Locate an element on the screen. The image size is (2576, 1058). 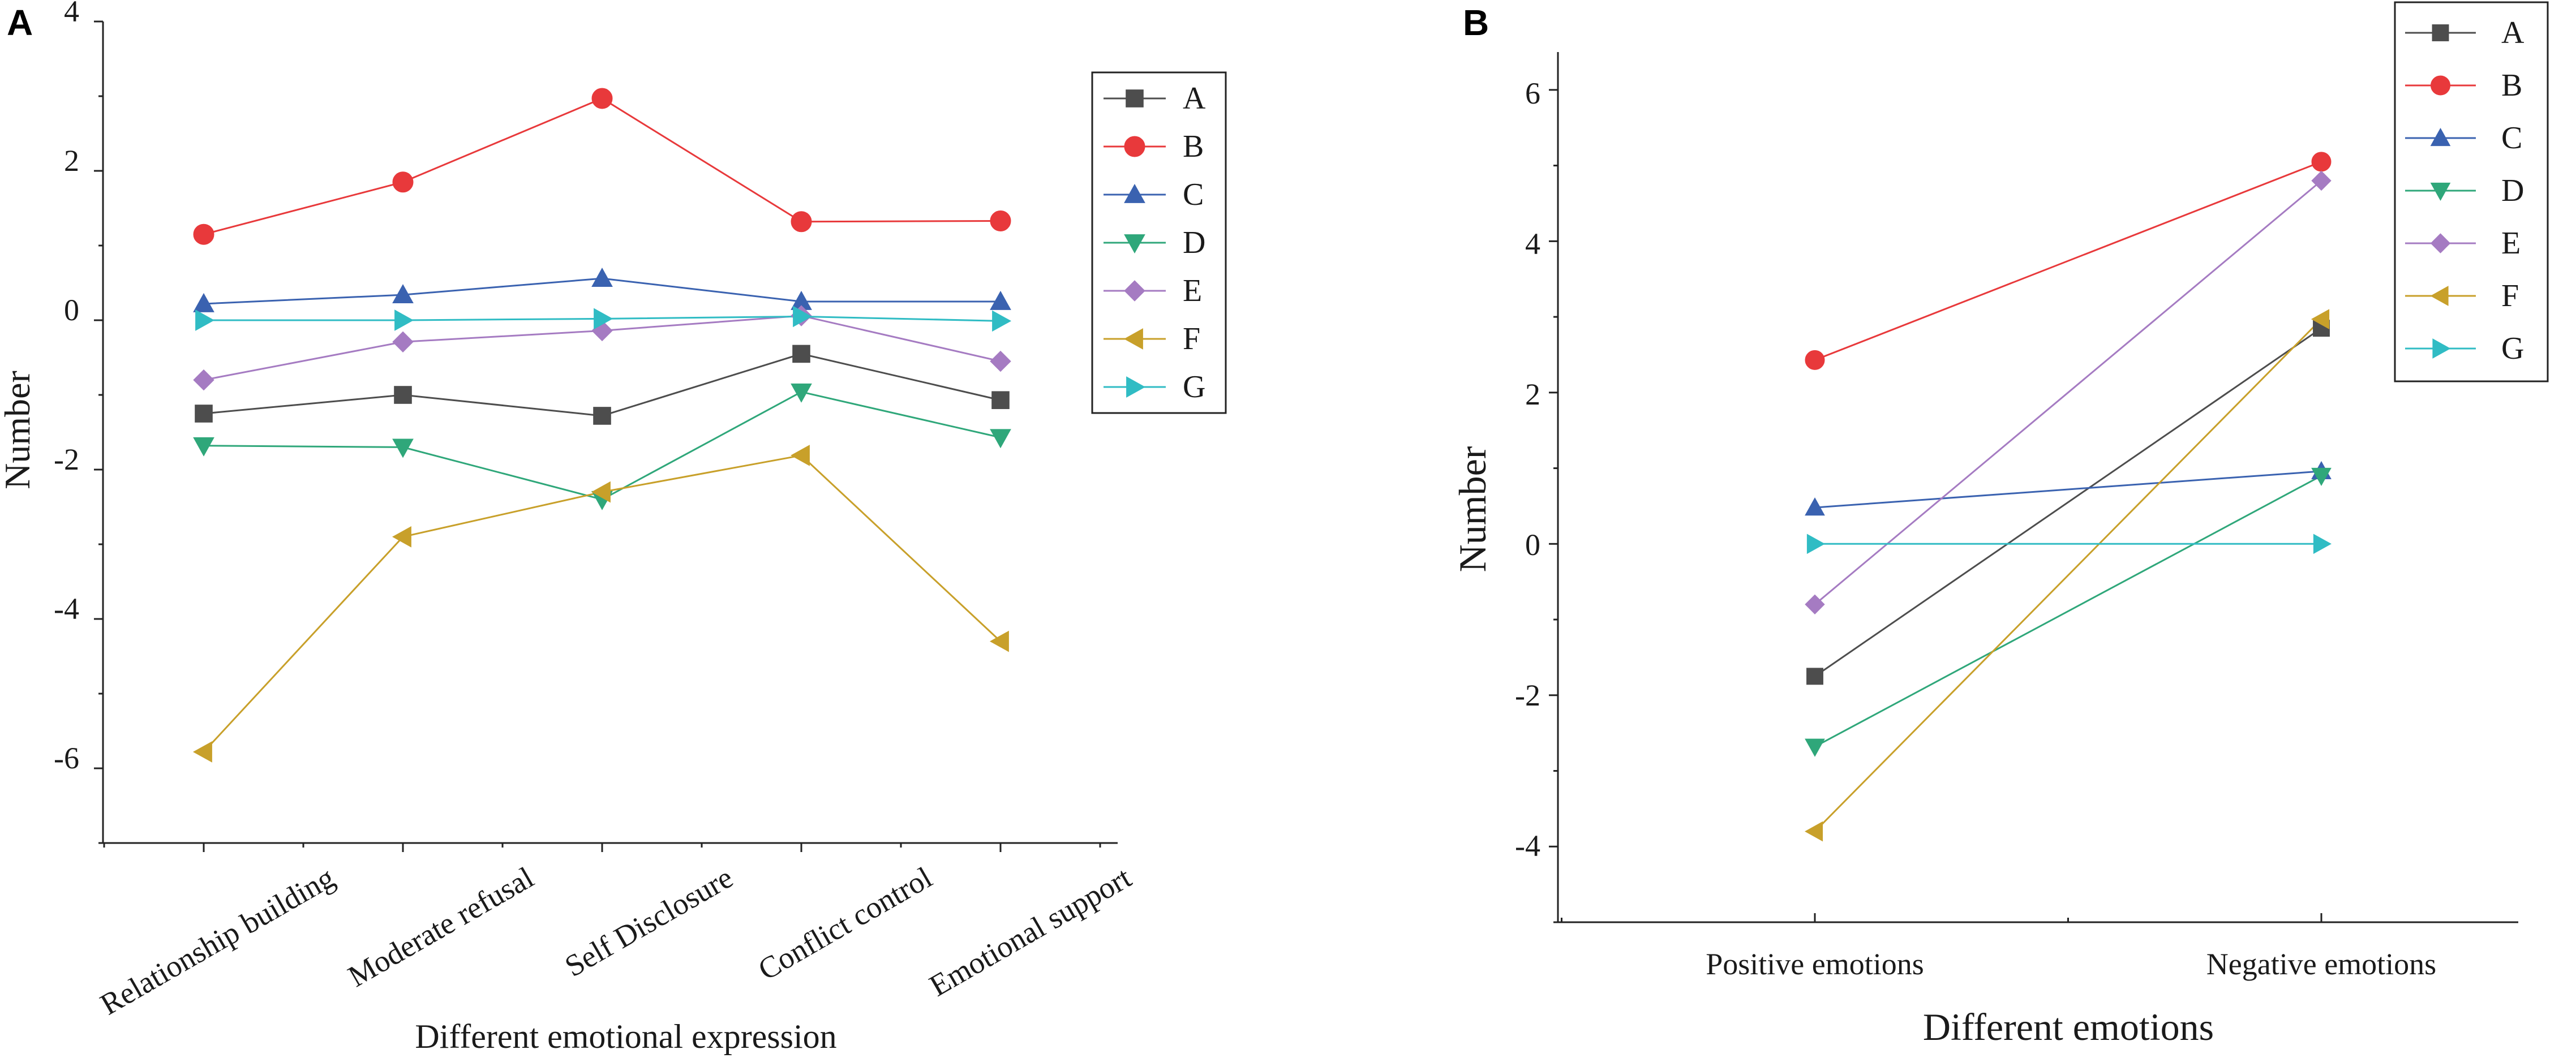
b-point-a is located at coordinates (1814, 676).